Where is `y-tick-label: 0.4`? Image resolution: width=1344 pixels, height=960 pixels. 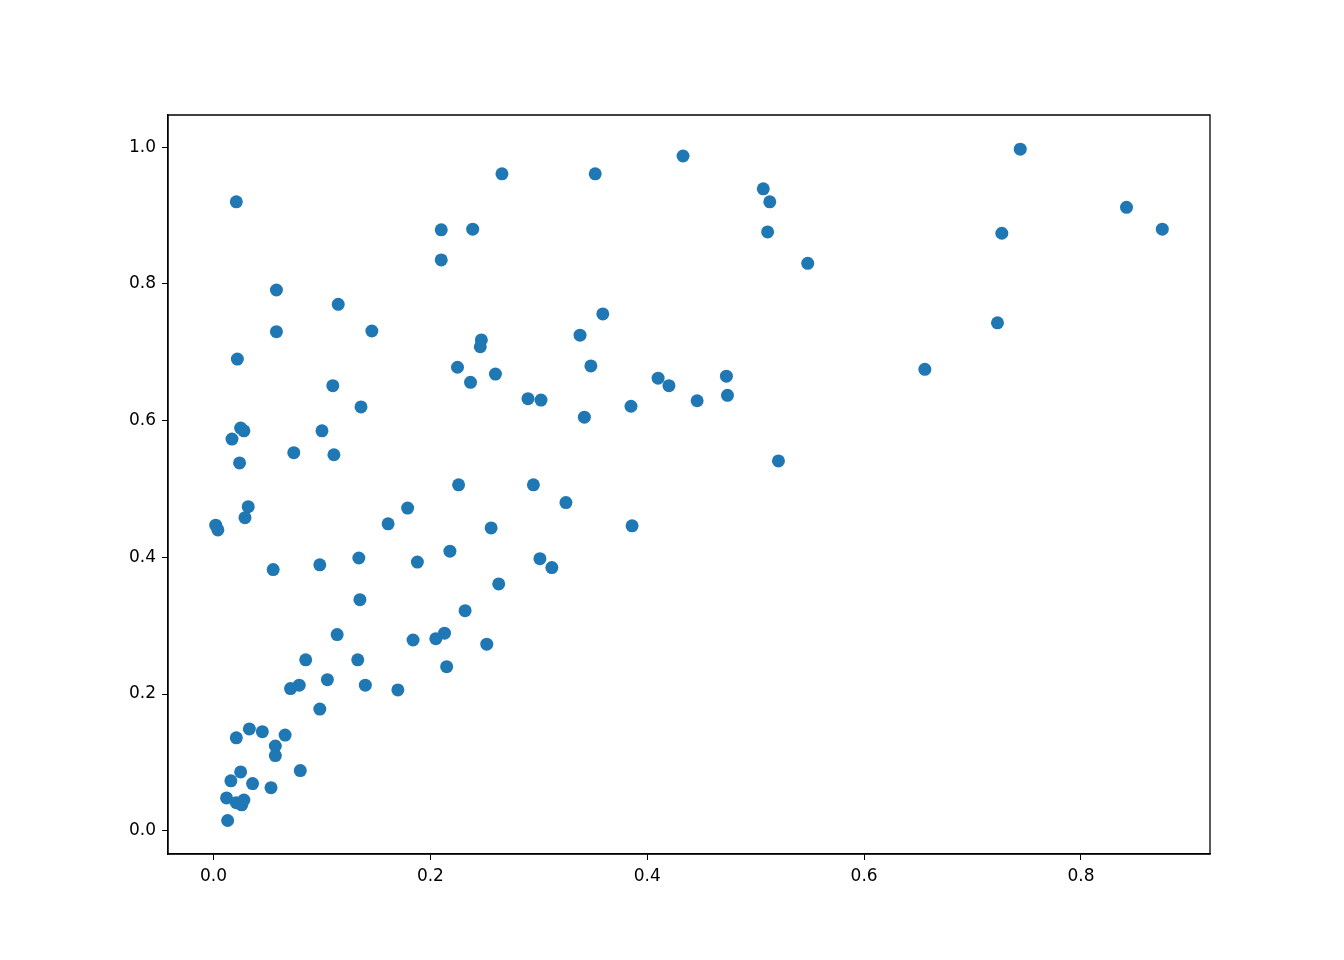 y-tick-label: 0.4 is located at coordinates (142, 555).